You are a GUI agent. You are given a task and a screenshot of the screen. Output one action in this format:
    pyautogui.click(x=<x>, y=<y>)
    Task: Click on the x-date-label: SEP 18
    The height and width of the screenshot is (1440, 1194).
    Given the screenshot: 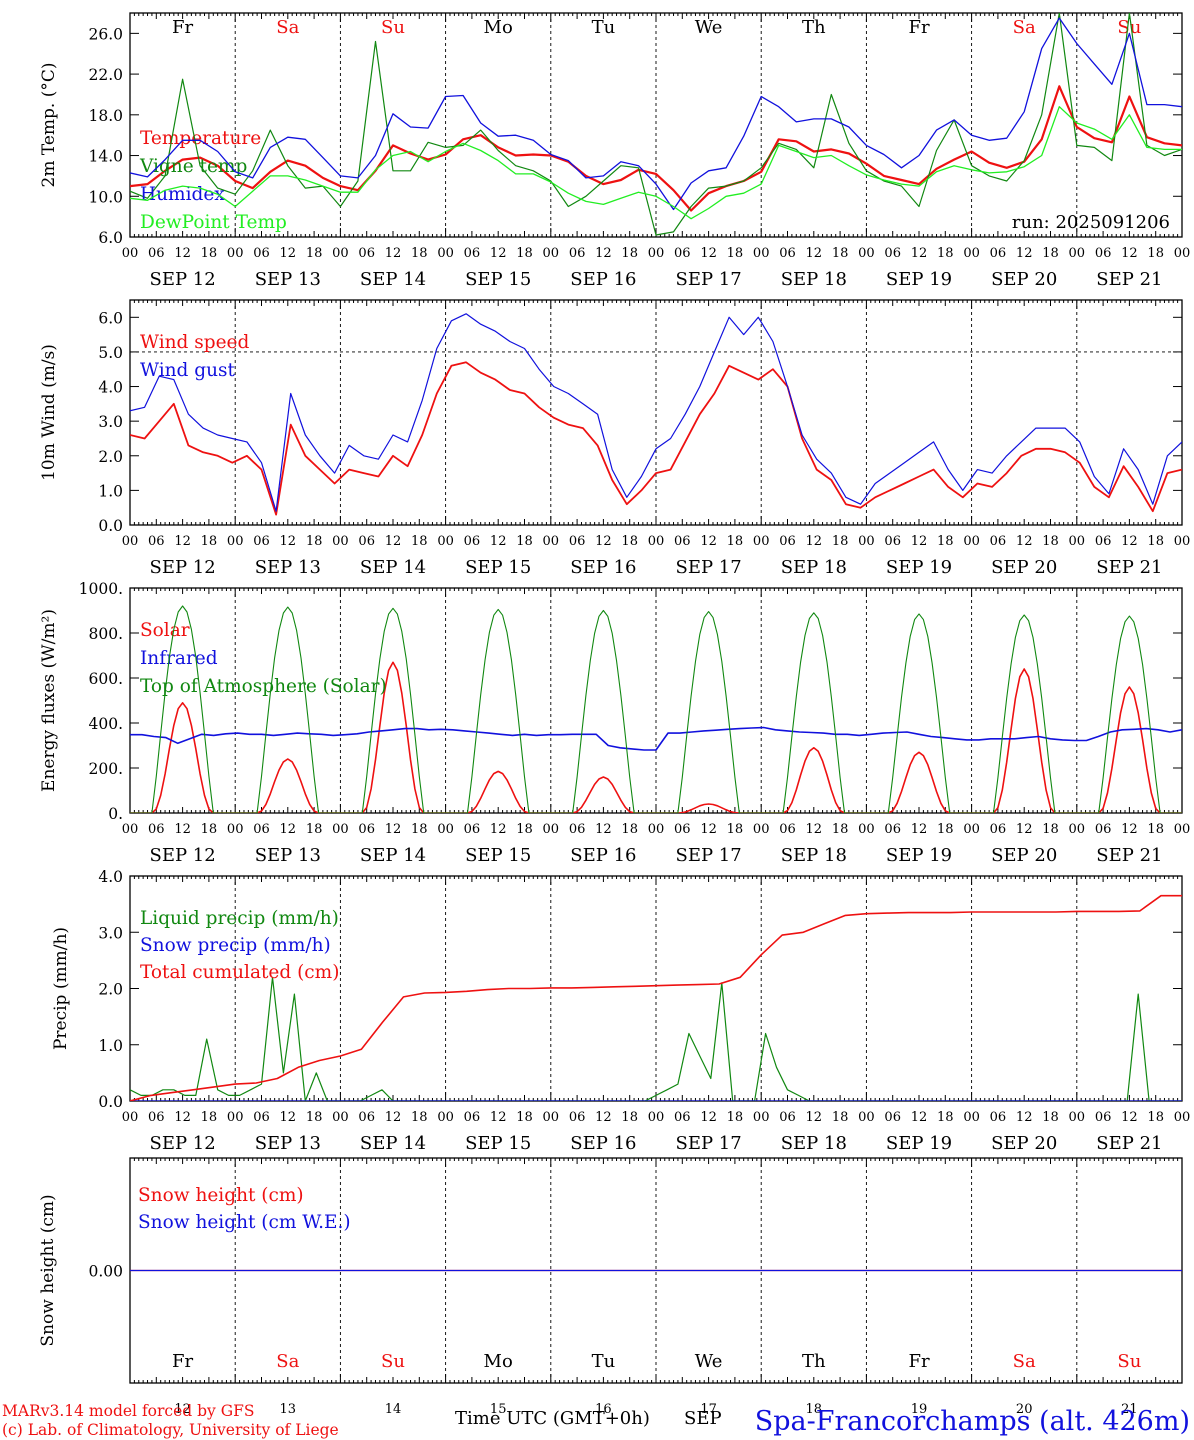 What is the action you would take?
    pyautogui.click(x=814, y=855)
    